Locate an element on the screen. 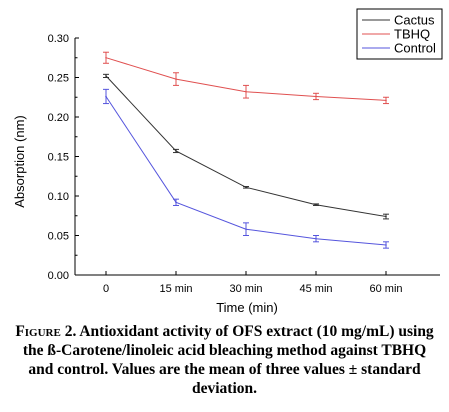 This screenshot has width=449, height=412. legend-label: Cactus is located at coordinates (414, 20).